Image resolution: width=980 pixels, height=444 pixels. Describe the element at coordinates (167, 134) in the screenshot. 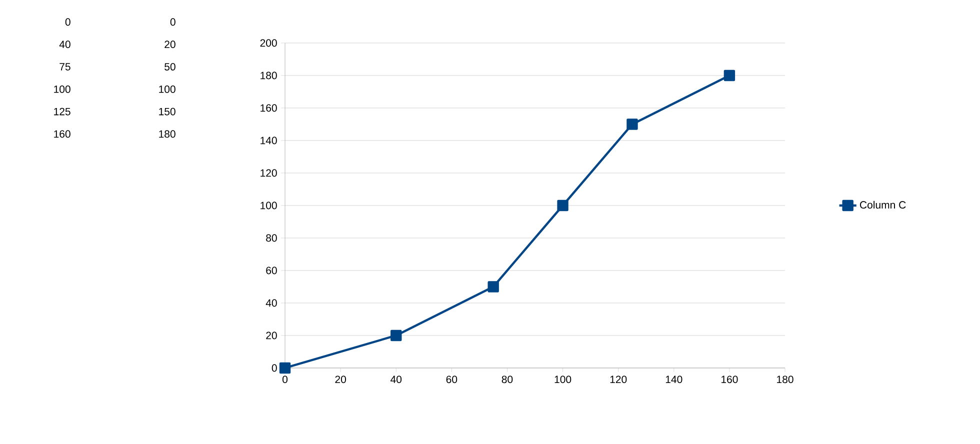

I see `text: 180` at that location.